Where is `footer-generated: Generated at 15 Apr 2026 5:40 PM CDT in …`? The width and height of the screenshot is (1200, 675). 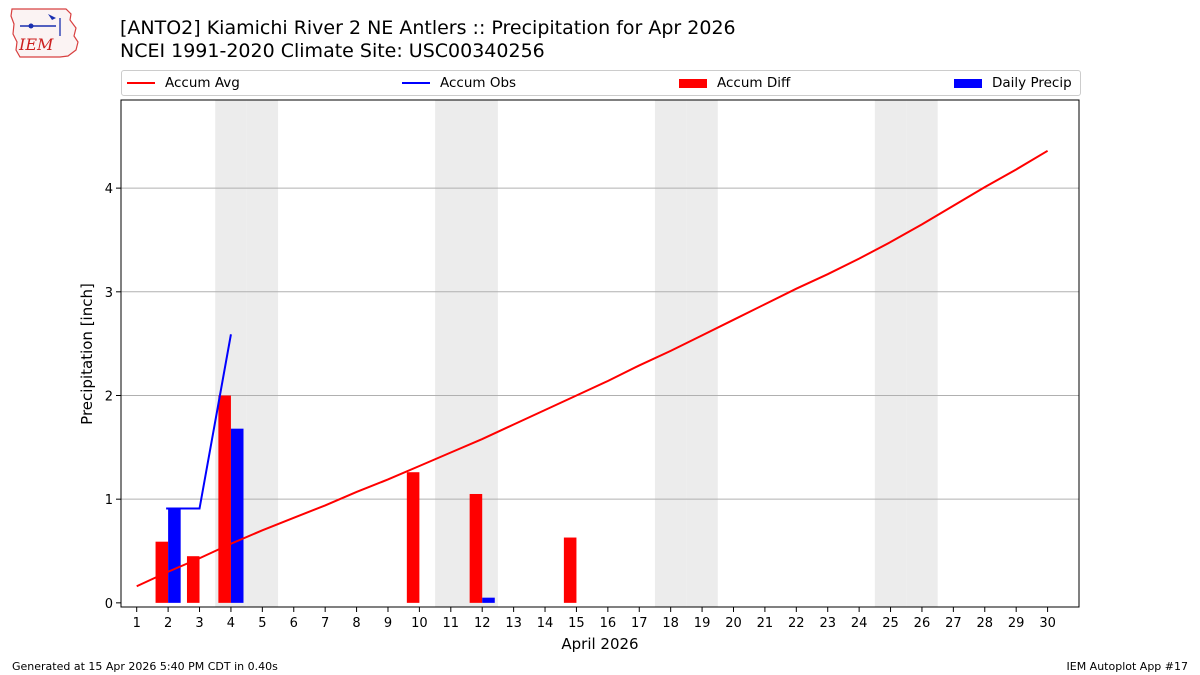
footer-generated: Generated at 15 Apr 2026 5:40 PM CDT in … is located at coordinates (145, 666).